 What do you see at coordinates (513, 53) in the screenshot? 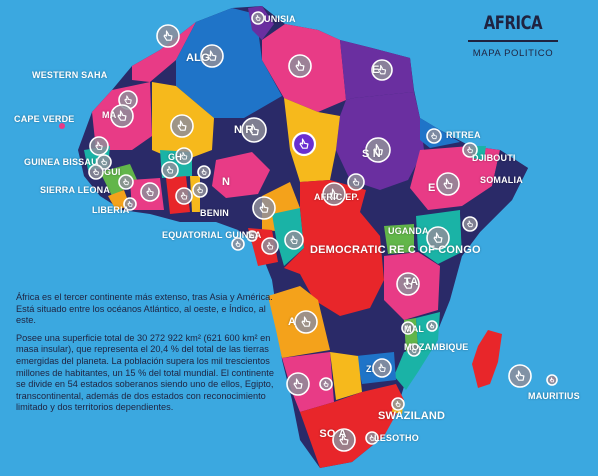
I see `page-subtitle: MAPA POLITICO` at bounding box center [513, 53].